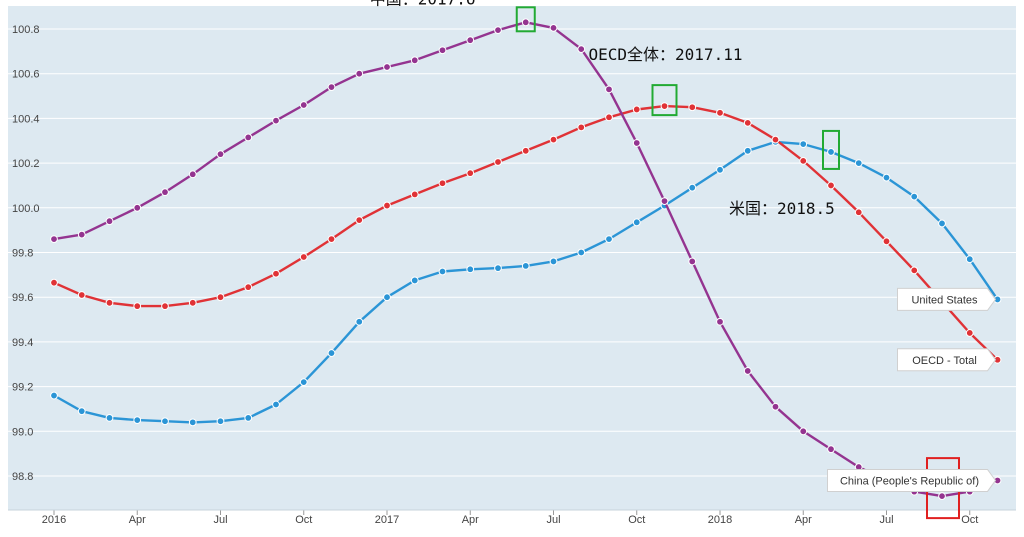 This screenshot has height=537, width=1024. What do you see at coordinates (220, 520) in the screenshot?
I see `x-tick-label: Jul` at bounding box center [220, 520].